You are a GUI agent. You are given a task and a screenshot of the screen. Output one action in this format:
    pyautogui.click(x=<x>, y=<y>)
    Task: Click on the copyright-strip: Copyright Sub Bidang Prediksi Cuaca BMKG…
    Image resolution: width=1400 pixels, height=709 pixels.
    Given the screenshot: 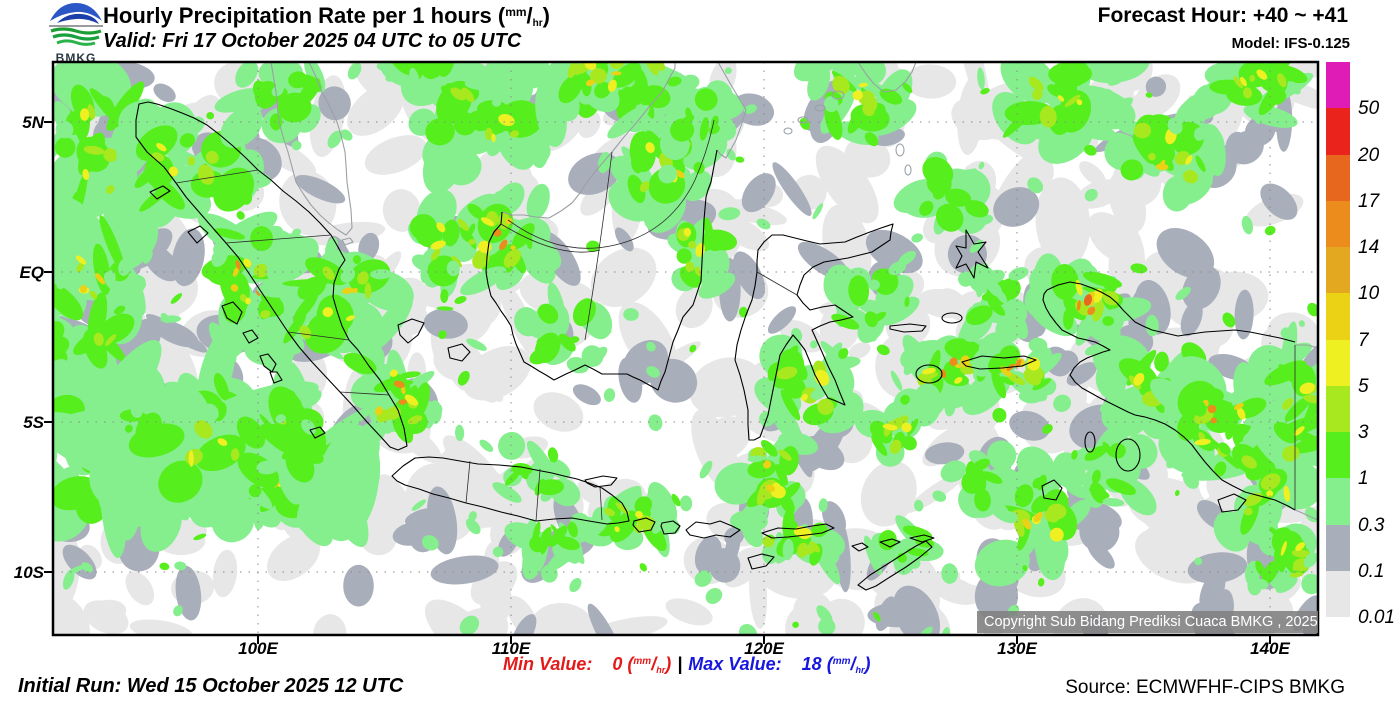 What is the action you would take?
    pyautogui.click(x=1147, y=622)
    